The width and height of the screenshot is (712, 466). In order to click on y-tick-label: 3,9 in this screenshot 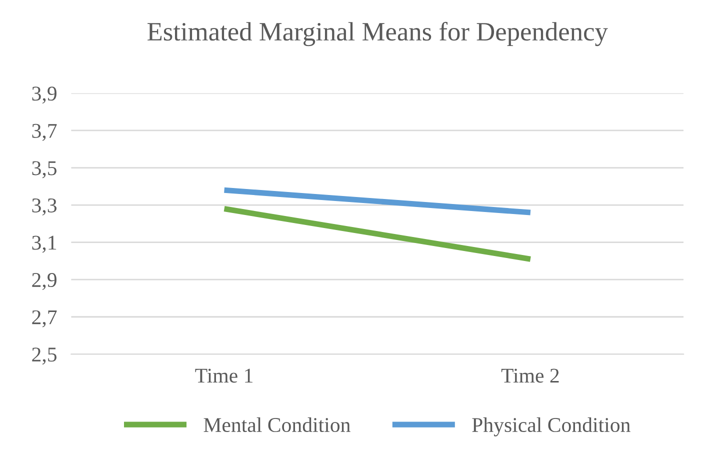, I will do `click(44, 95)`.